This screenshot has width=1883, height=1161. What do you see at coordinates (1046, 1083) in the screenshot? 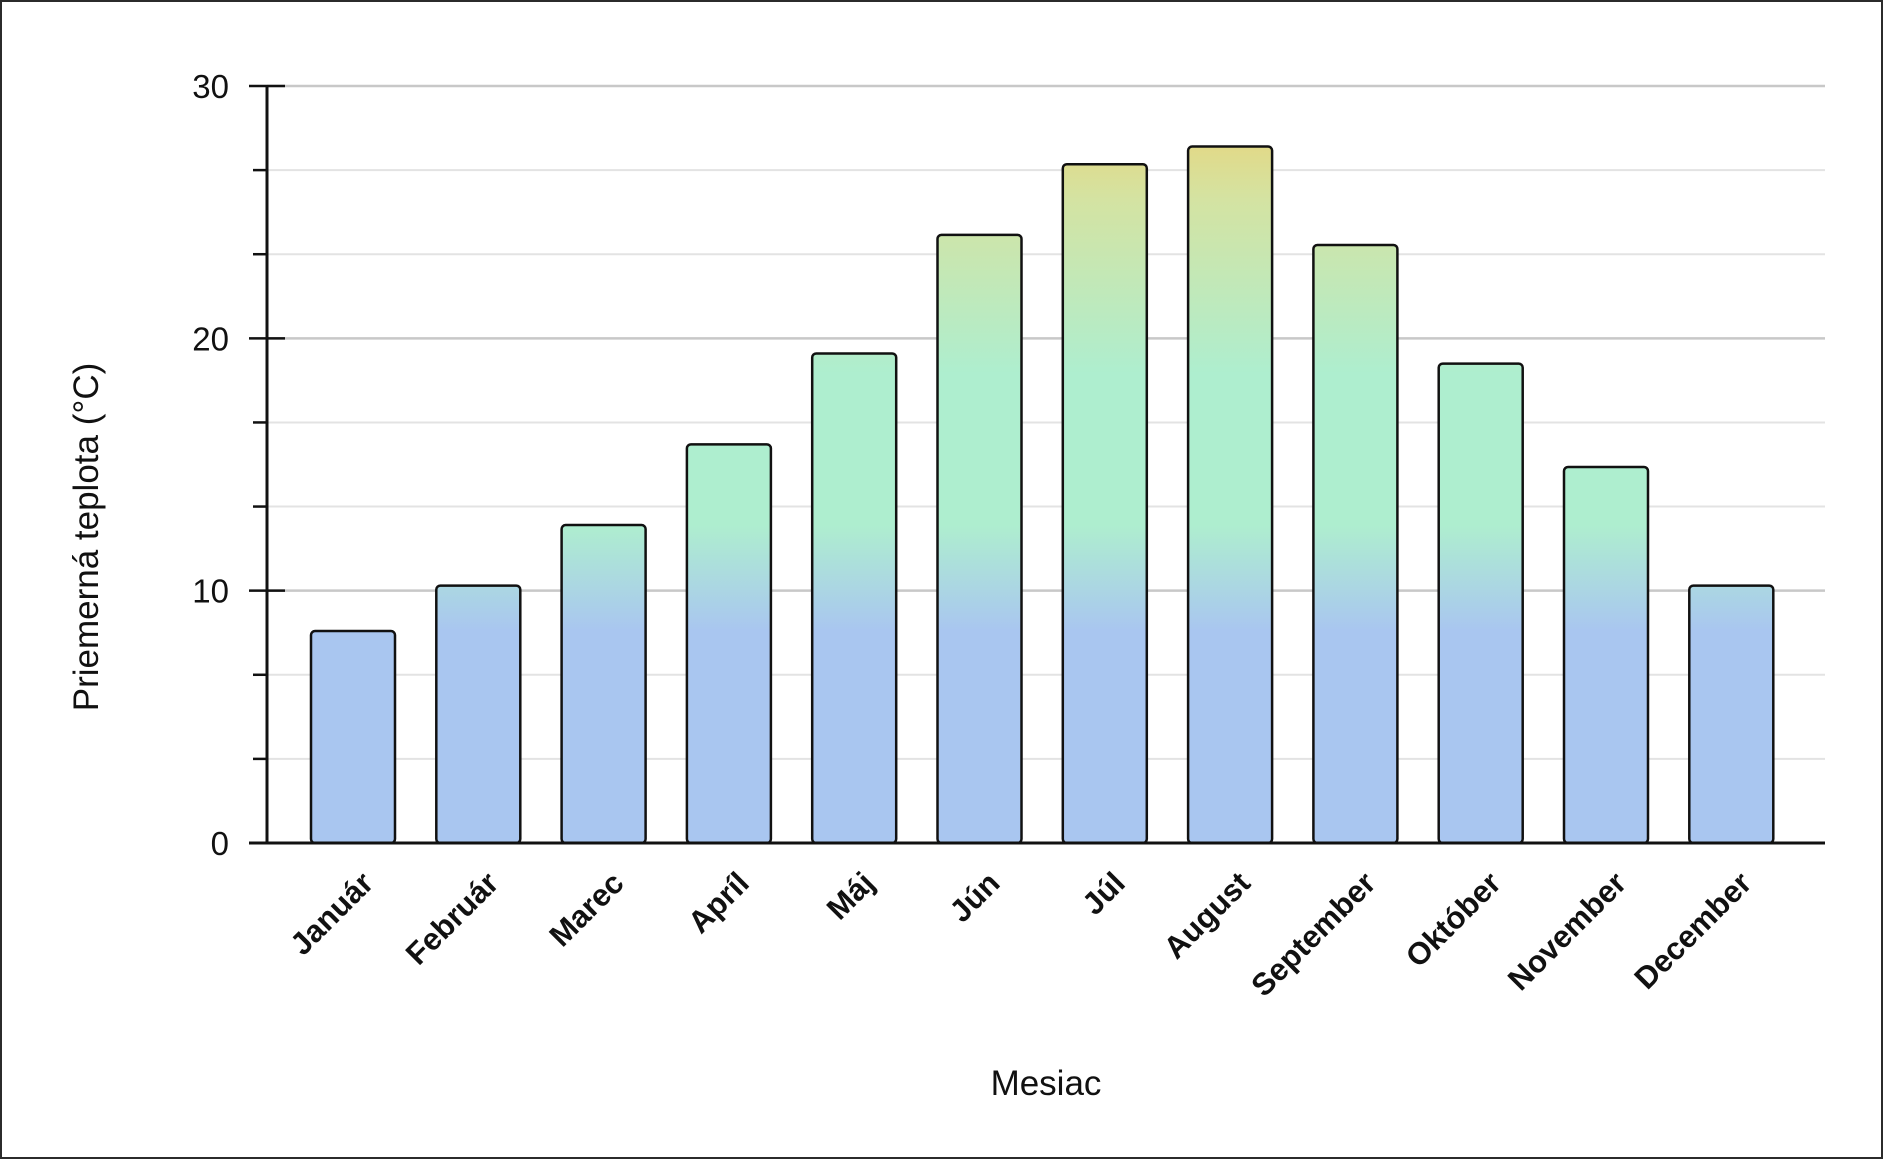
I see `x-axis-title: Mesiac` at bounding box center [1046, 1083].